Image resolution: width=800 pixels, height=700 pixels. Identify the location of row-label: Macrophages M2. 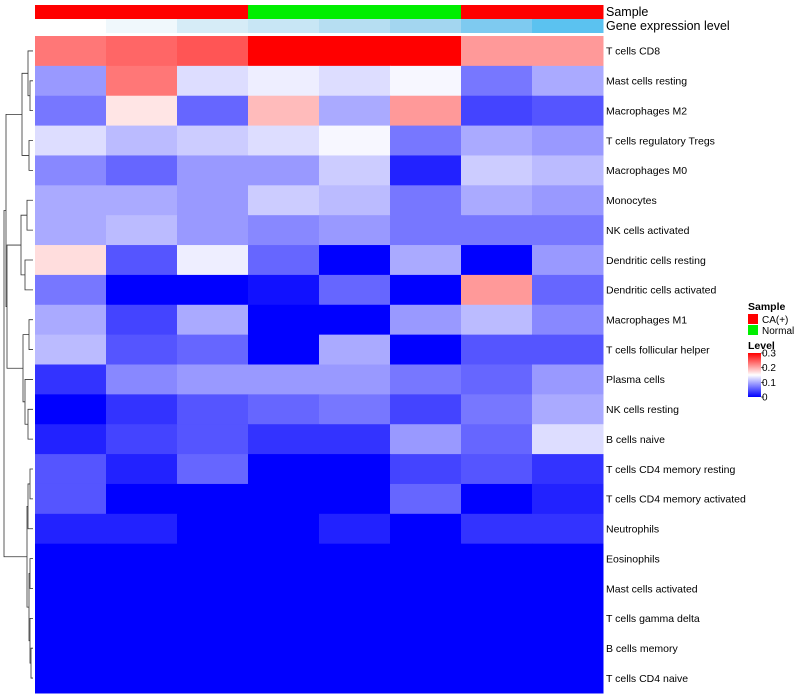
(646, 111).